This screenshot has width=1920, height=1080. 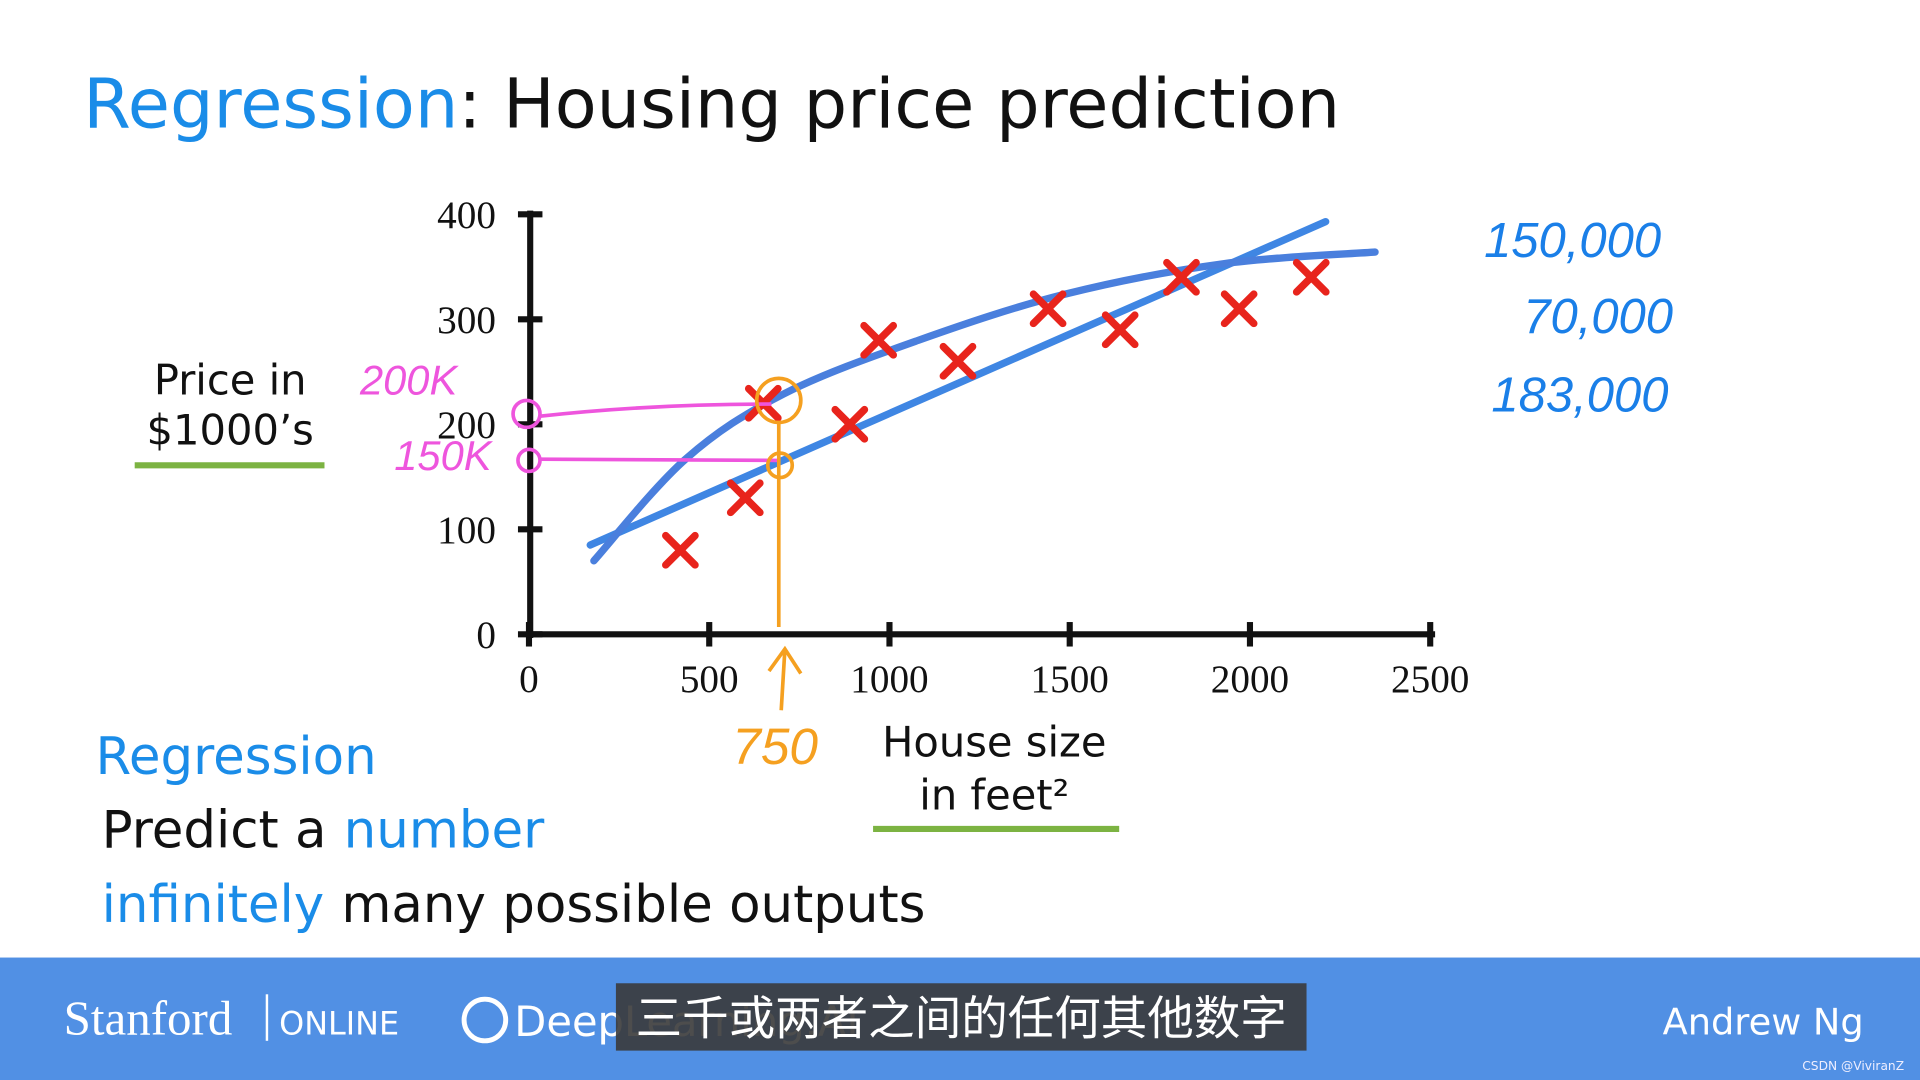 I want to click on brand-sub: ONLINE, so click(x=339, y=1024).